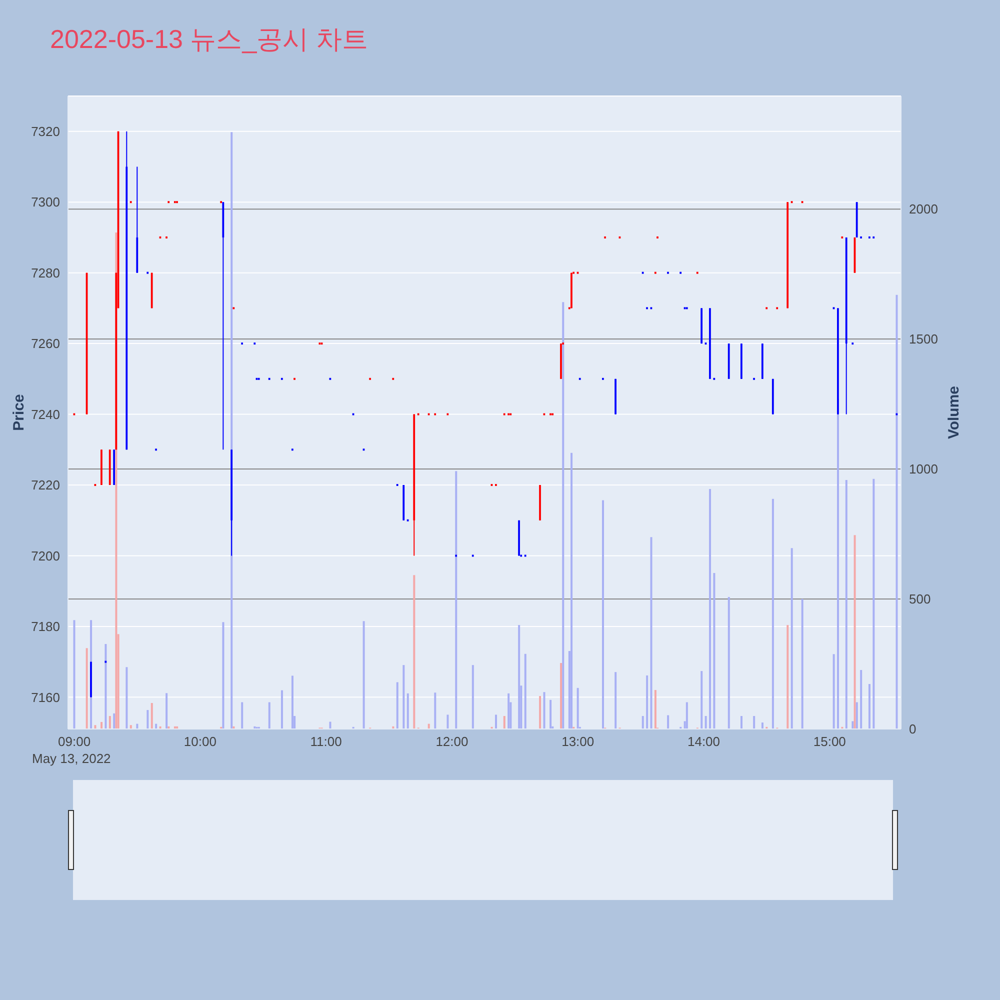 The width and height of the screenshot is (1000, 1000). Describe the element at coordinates (326, 742) in the screenshot. I see `x-tick-label: 11:00` at that location.